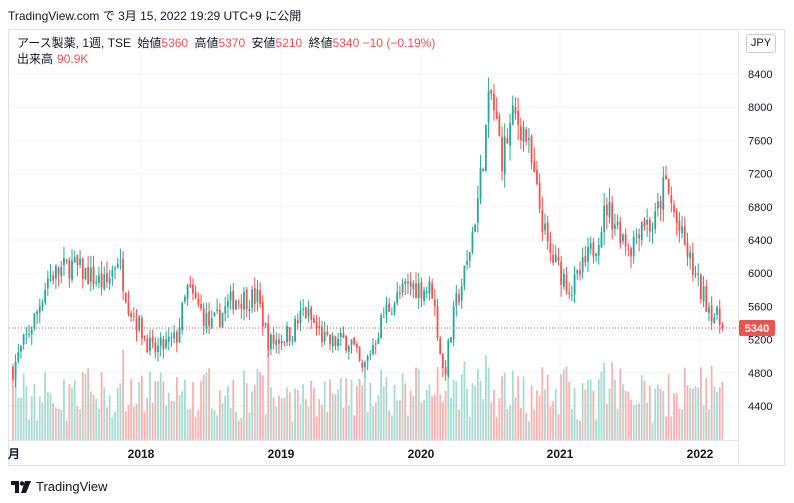 Image resolution: width=794 pixels, height=503 pixels. Describe the element at coordinates (190, 16) in the screenshot. I see `publish-datetime: 3月 15, 2022 19:29 UTC+9` at that location.